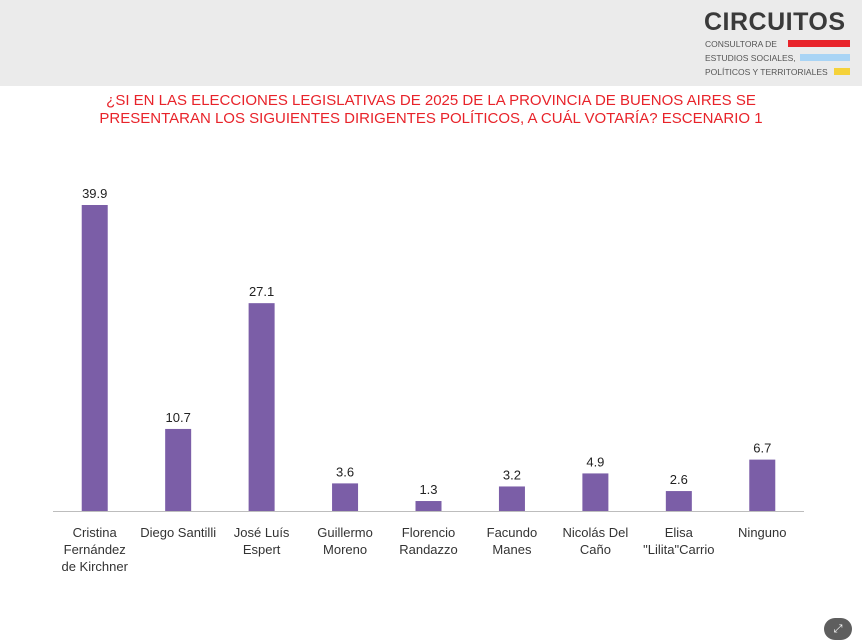  I want to click on data-label-7: 2.6, so click(679, 479).